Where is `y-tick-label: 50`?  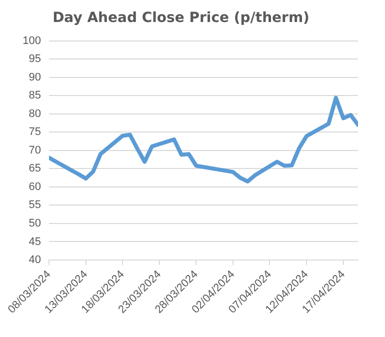
y-tick-label: 50 is located at coordinates (34, 224).